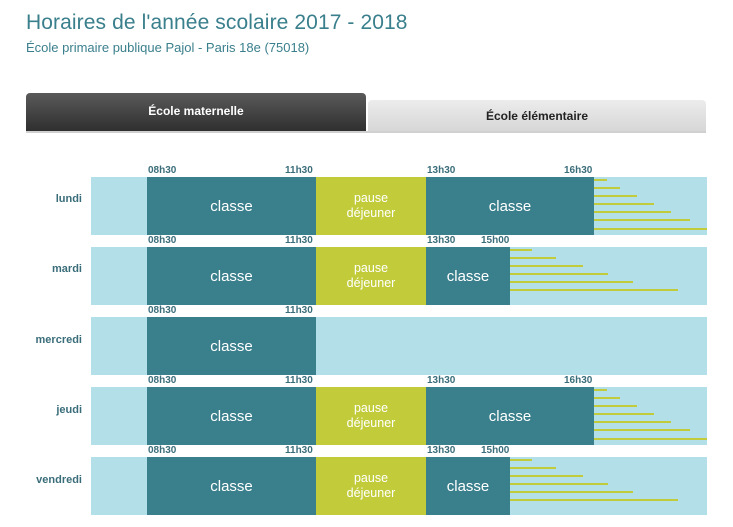  What do you see at coordinates (537, 116) in the screenshot?
I see `tab-ecole-elementaire: École élémentaire` at bounding box center [537, 116].